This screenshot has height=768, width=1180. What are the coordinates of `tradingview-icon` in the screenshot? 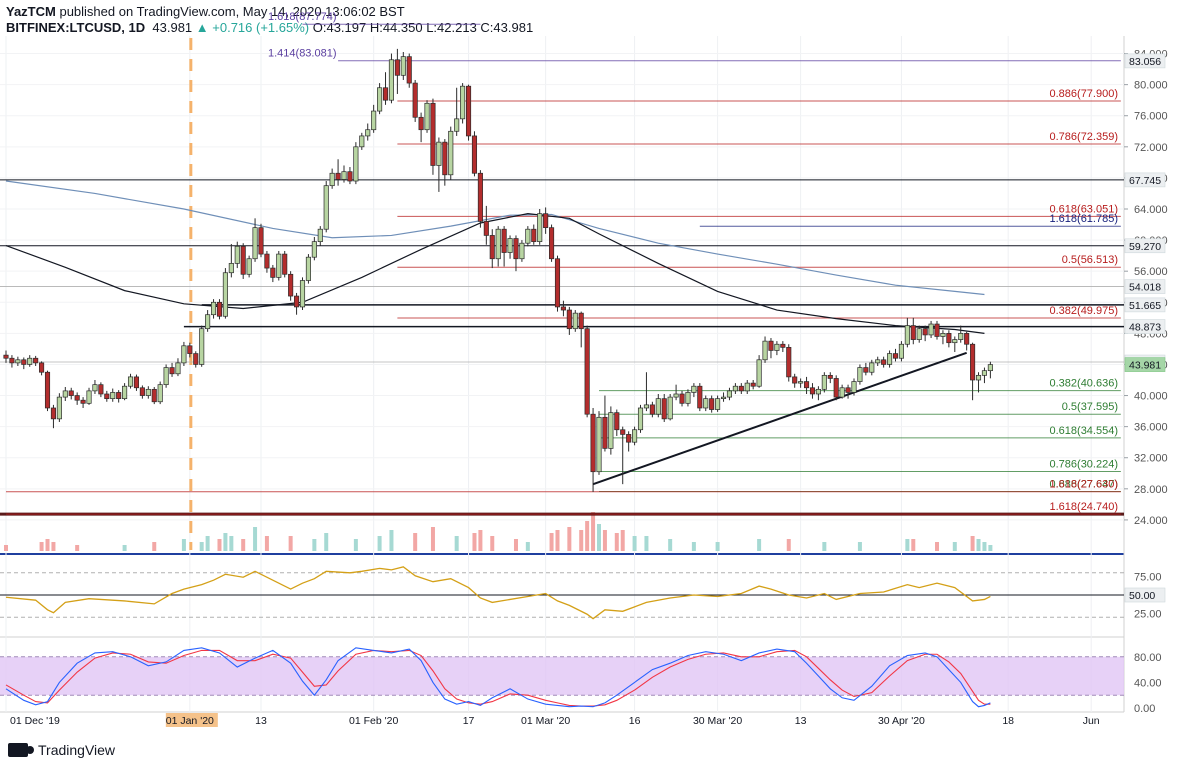 It's located at (21, 750).